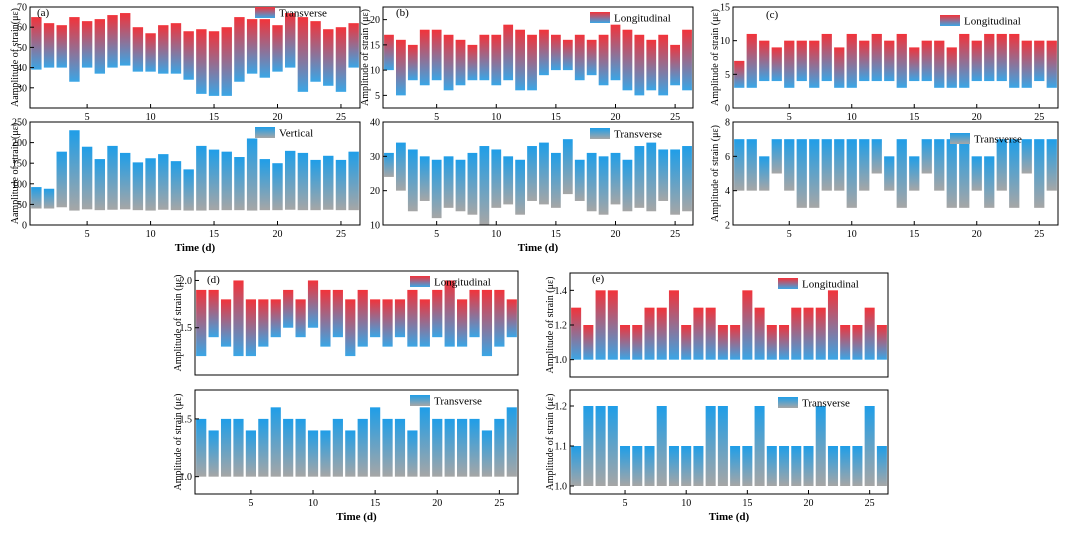 The image size is (1065, 533). Describe the element at coordinates (375, 503) in the screenshot. I see `x-tick-label: 15` at that location.